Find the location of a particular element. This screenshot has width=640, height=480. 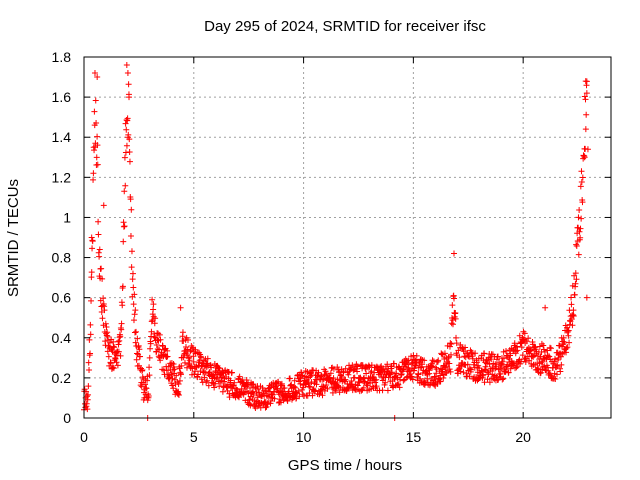

x-axis-label: GPS time / hours is located at coordinates (345, 465).